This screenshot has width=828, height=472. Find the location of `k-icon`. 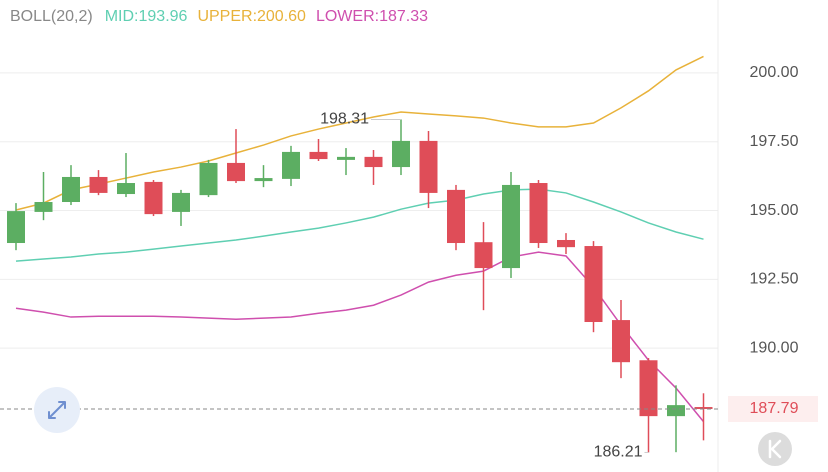

k-icon is located at coordinates (775, 449).